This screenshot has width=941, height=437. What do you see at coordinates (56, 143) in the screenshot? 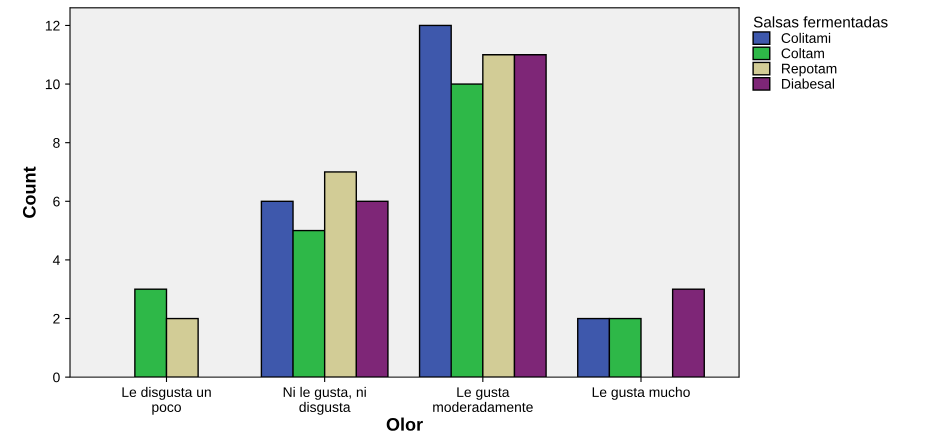
I see `y-tick-label: 8` at bounding box center [56, 143].